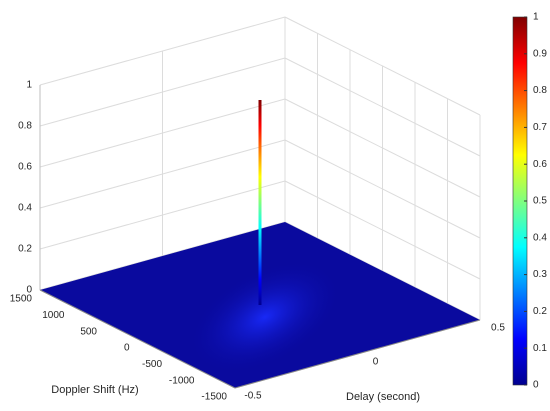  Describe the element at coordinates (540, 201) in the screenshot. I see `colorbar-tick-label: 0.5` at that location.